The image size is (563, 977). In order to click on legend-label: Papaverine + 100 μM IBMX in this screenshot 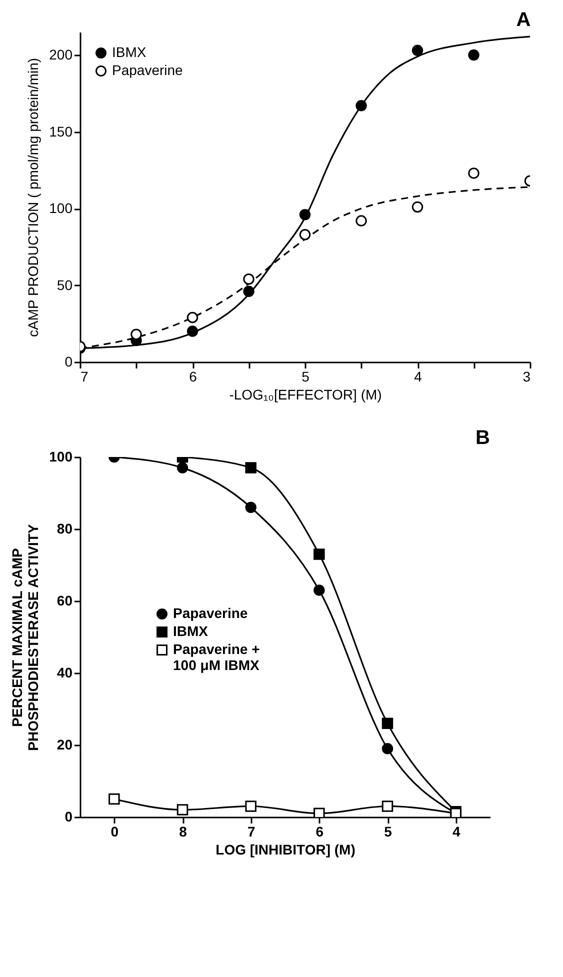, I will do `click(216, 657)`.